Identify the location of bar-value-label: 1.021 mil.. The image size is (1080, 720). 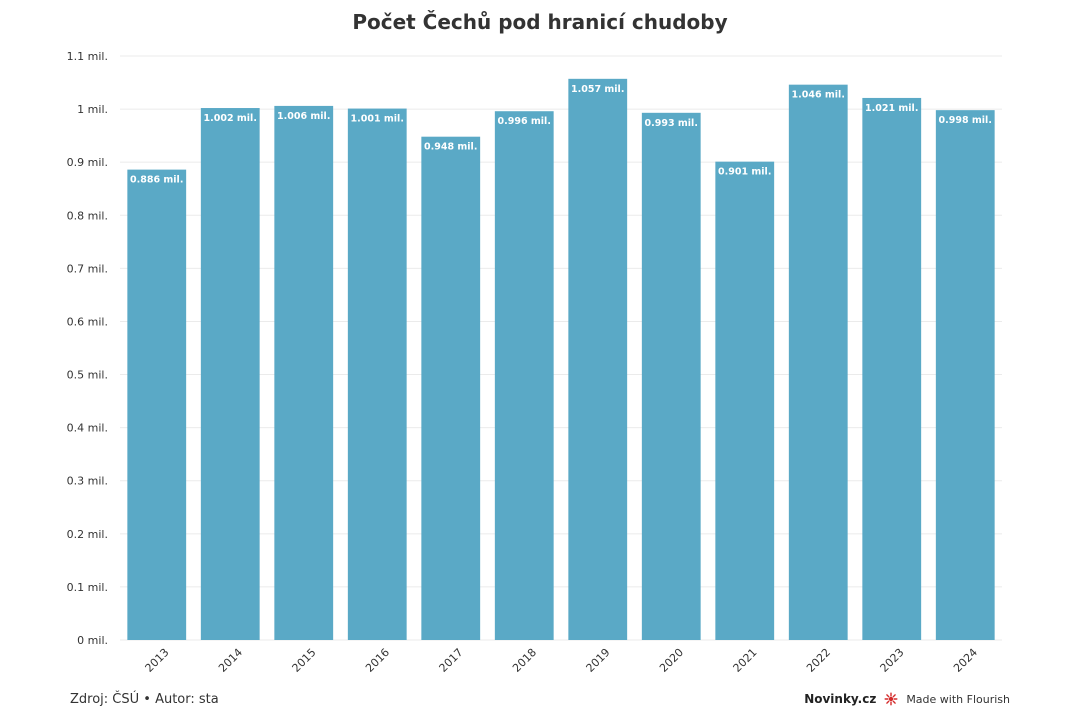
(891, 108).